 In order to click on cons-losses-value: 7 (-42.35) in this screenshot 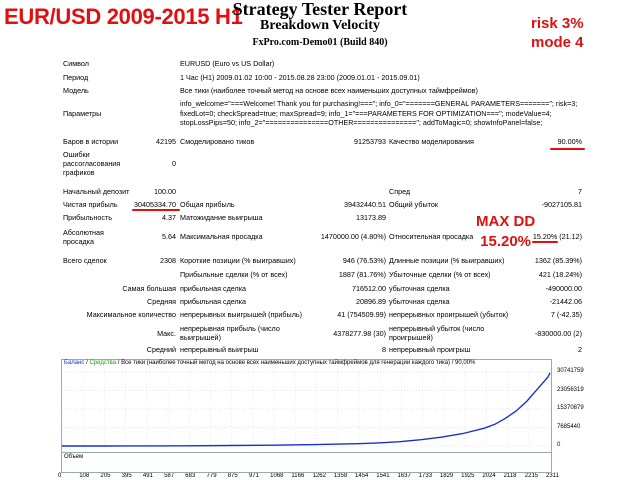, I will do `click(566, 314)`.